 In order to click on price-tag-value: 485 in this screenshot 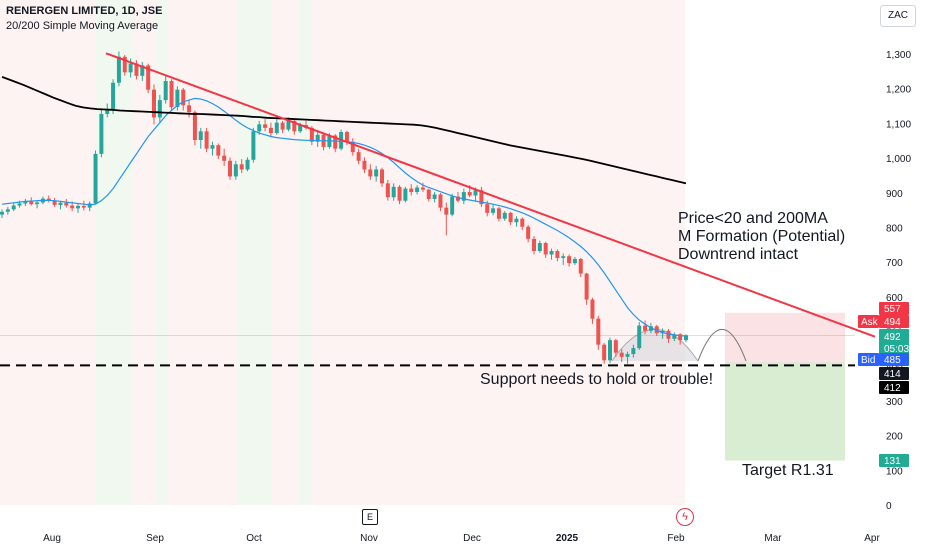, I will do `click(892, 360)`.